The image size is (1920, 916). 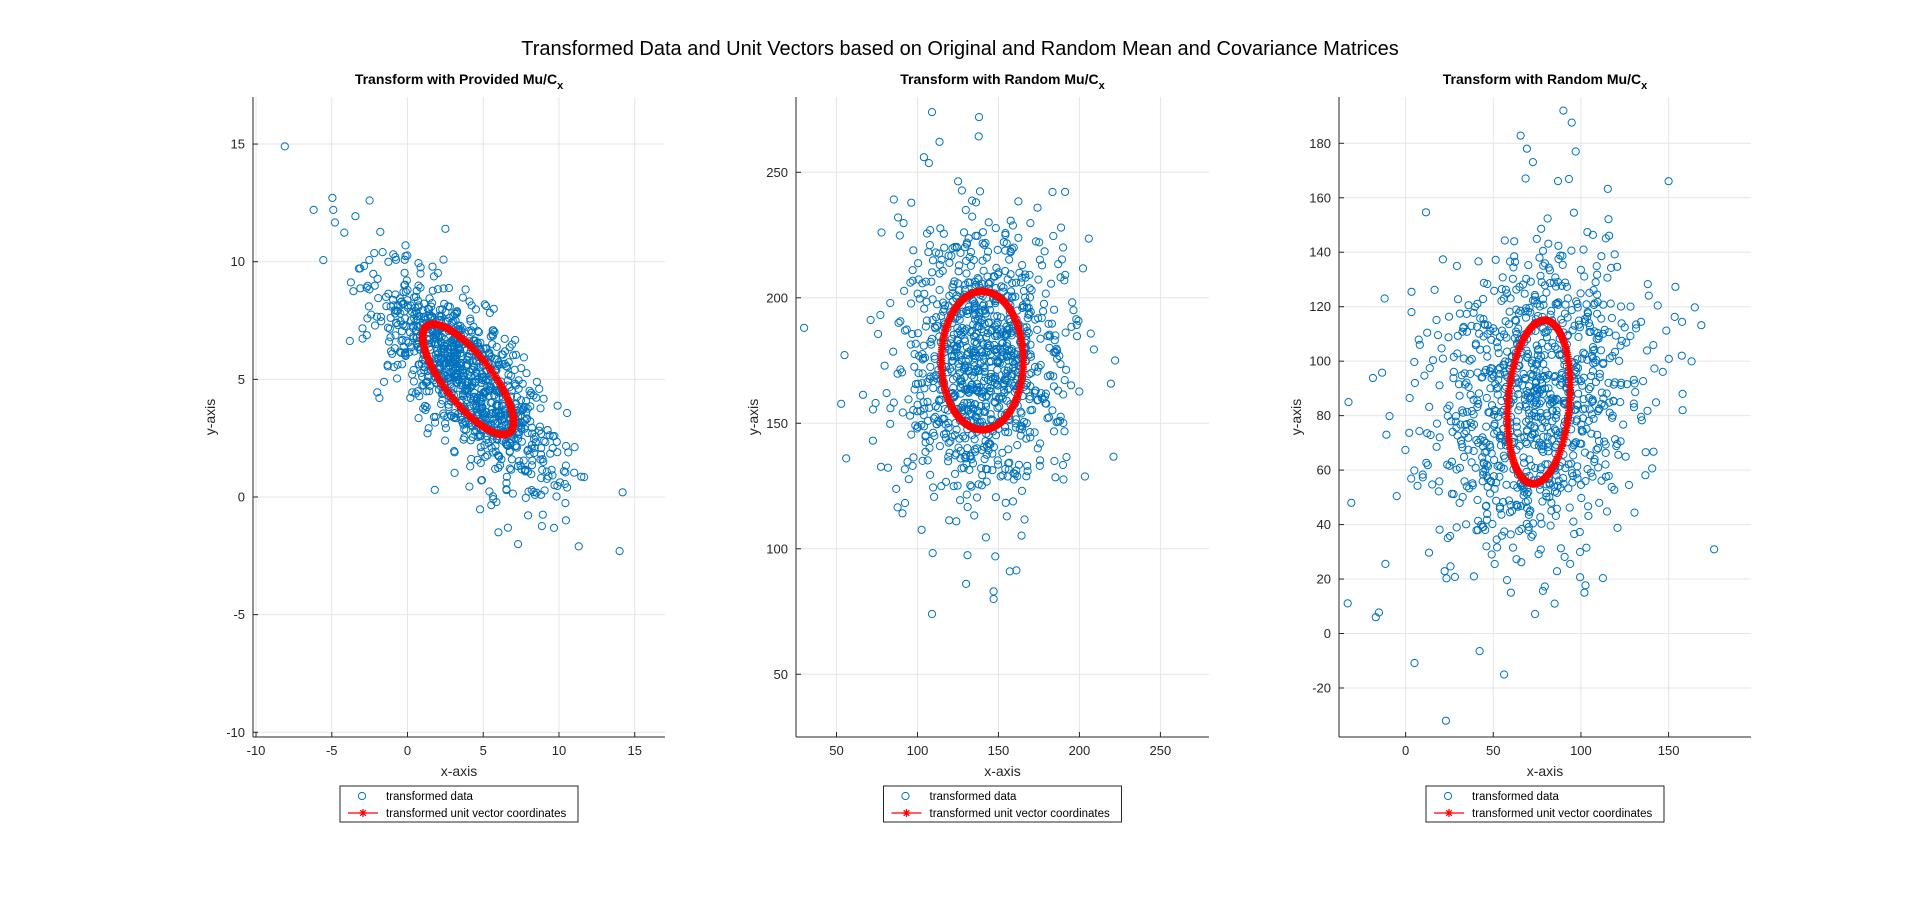 What do you see at coordinates (1448, 796) in the screenshot?
I see `legend-marker-data` at bounding box center [1448, 796].